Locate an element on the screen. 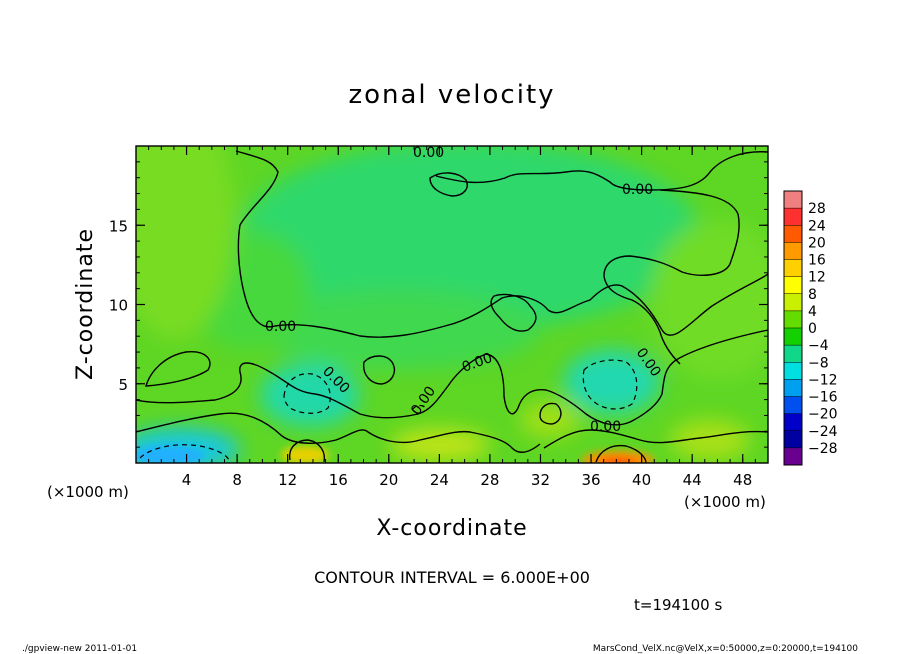 This screenshot has height=654, width=904. x-tick-label: 40 is located at coordinates (641, 480).